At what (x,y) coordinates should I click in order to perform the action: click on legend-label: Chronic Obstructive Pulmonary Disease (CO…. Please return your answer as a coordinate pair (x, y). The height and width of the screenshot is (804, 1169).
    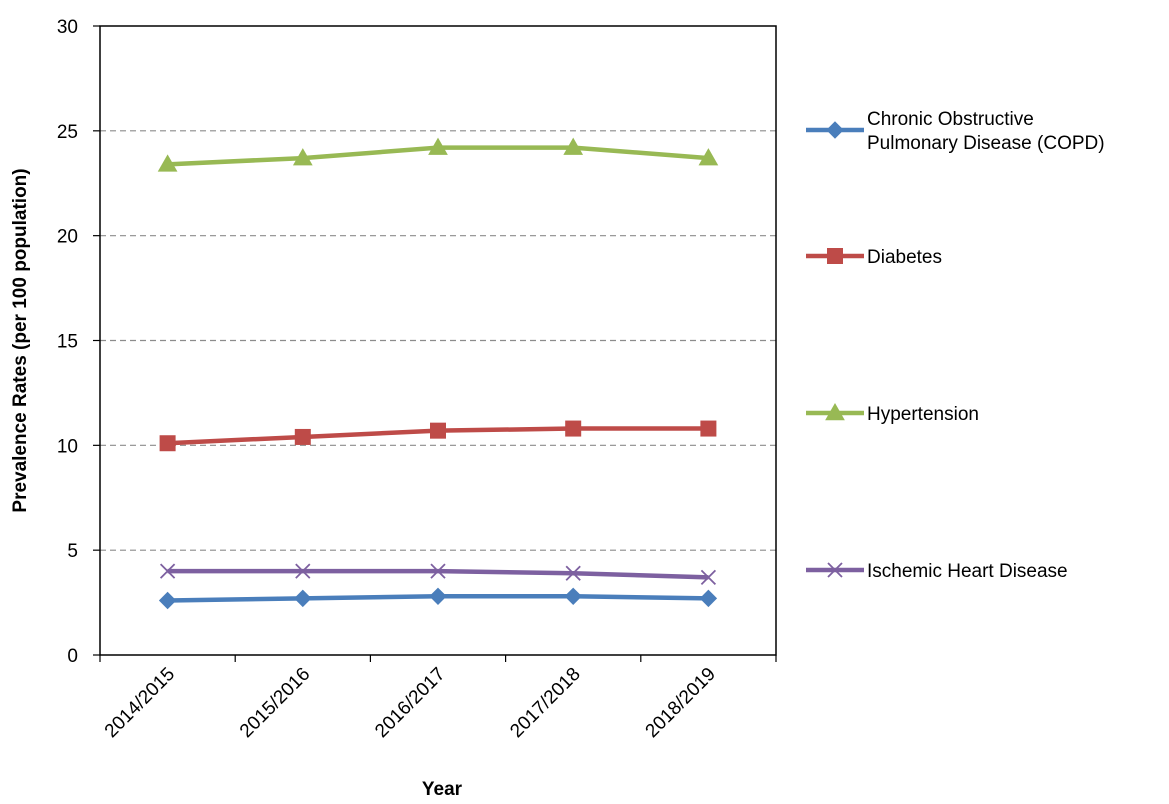
    Looking at the image, I should click on (986, 131).